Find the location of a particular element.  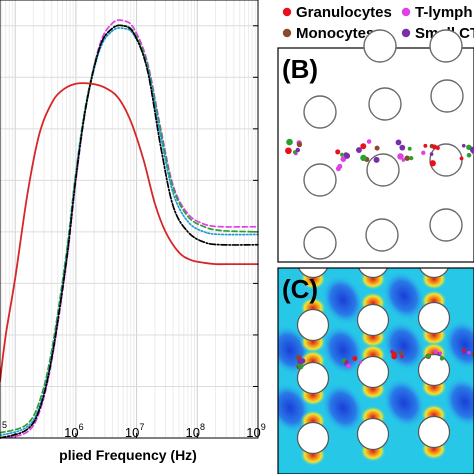

x-tick-label: 10⁷ is located at coordinates (134, 431).